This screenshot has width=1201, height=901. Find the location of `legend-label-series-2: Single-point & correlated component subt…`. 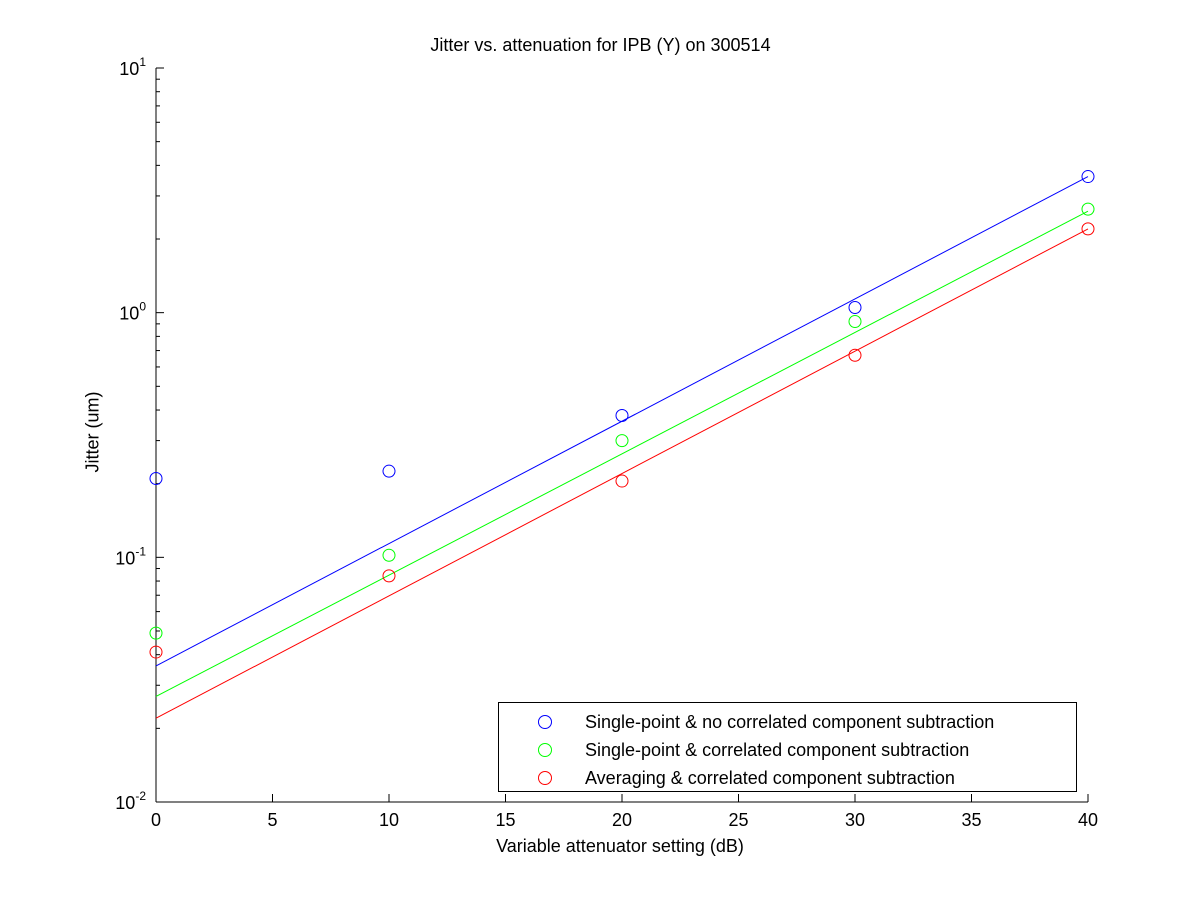

legend-label-series-2: Single-point & correlated component subt… is located at coordinates (777, 749).